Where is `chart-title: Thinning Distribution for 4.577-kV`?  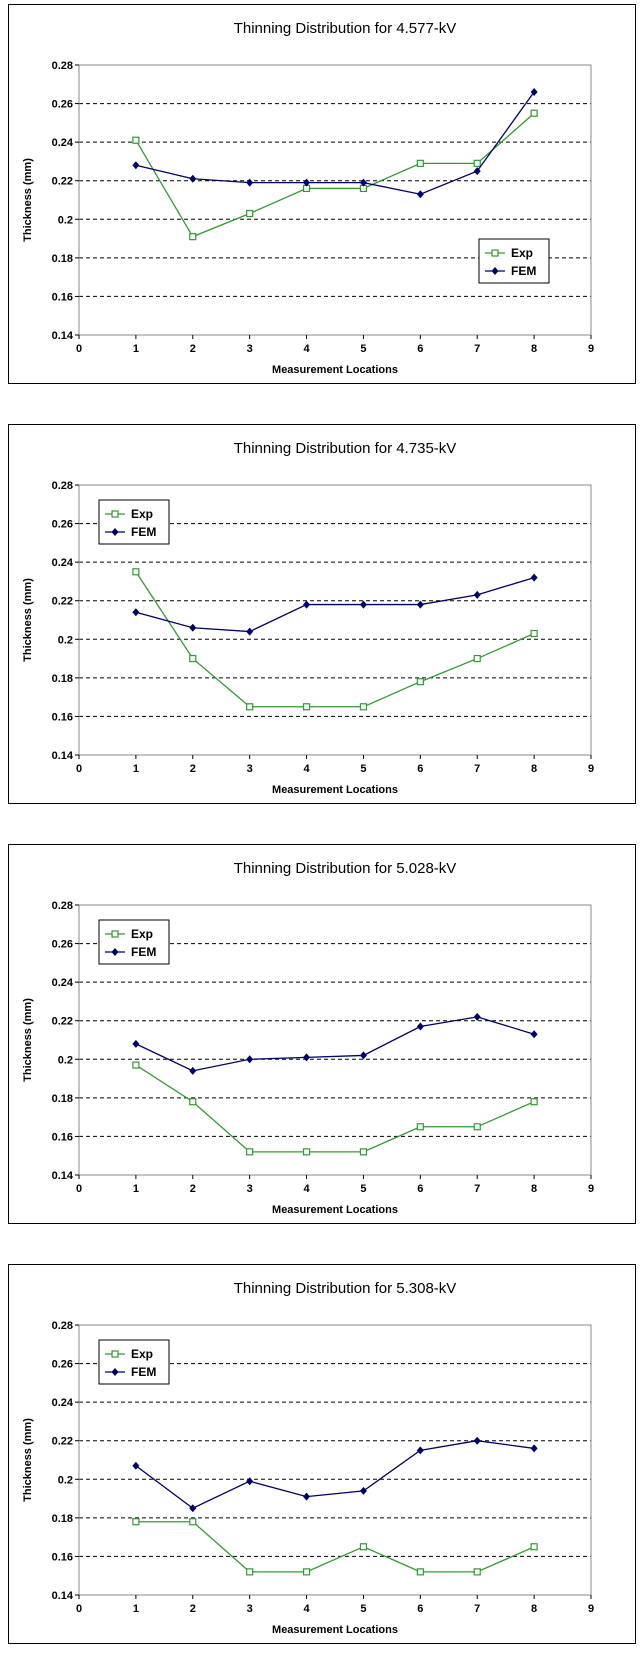
chart-title: Thinning Distribution for 4.577-kV is located at coordinates (345, 28).